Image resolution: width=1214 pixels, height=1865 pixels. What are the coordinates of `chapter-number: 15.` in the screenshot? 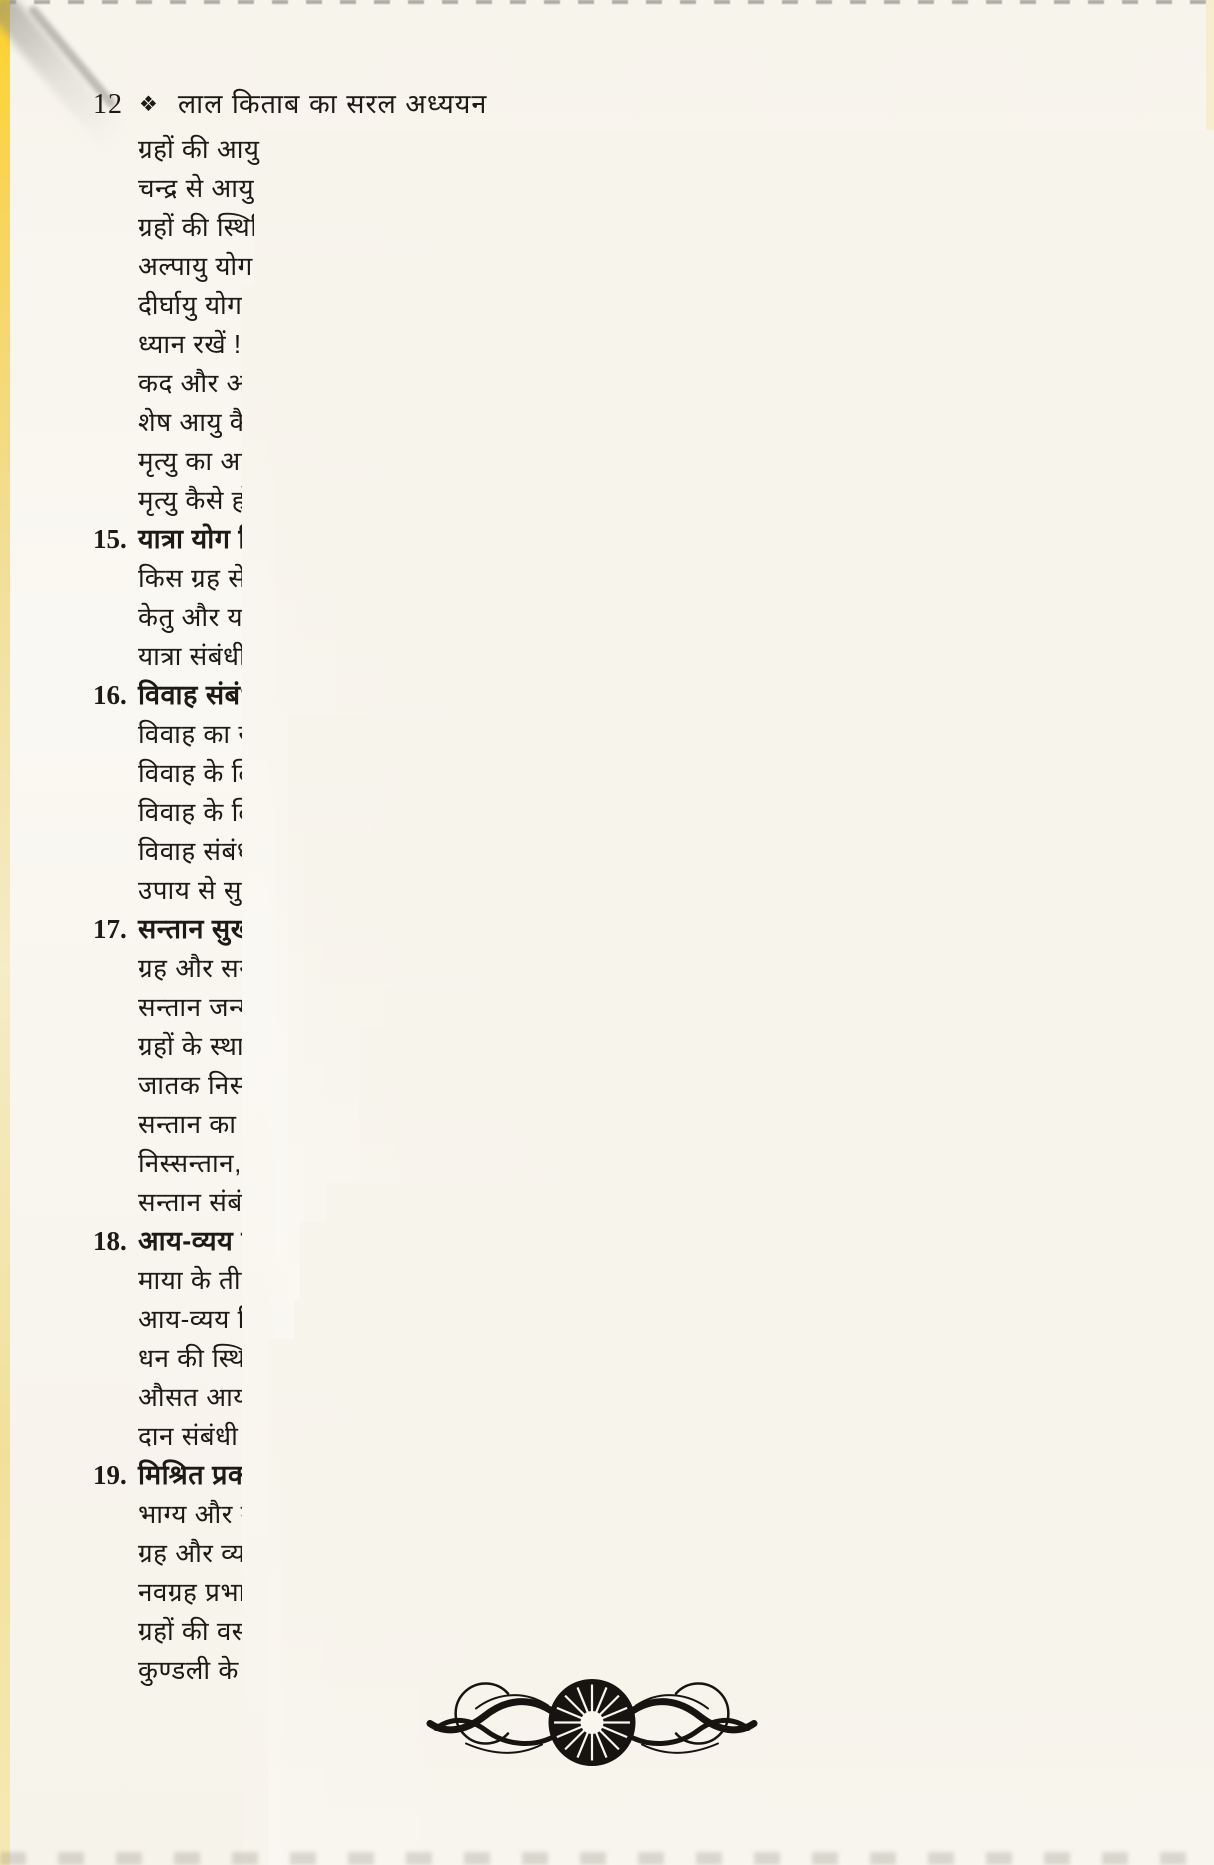 It's located at (110, 539).